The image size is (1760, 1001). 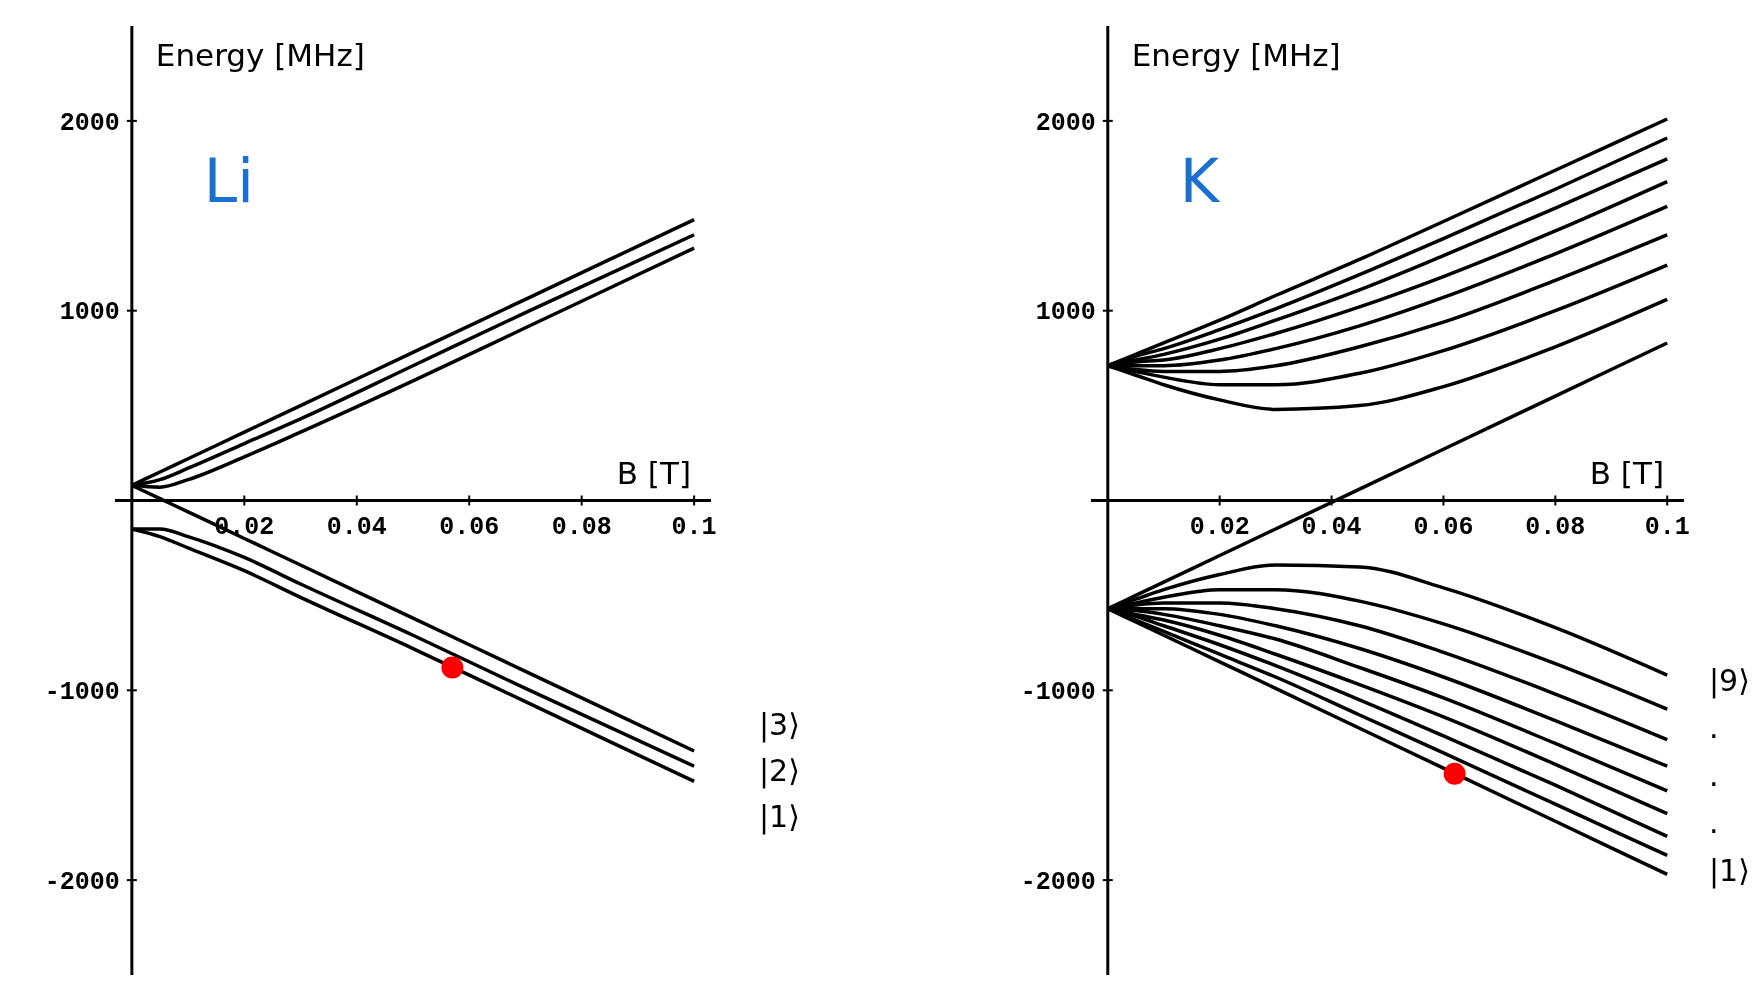 What do you see at coordinates (779, 724) in the screenshot?
I see `text: |3⟩` at bounding box center [779, 724].